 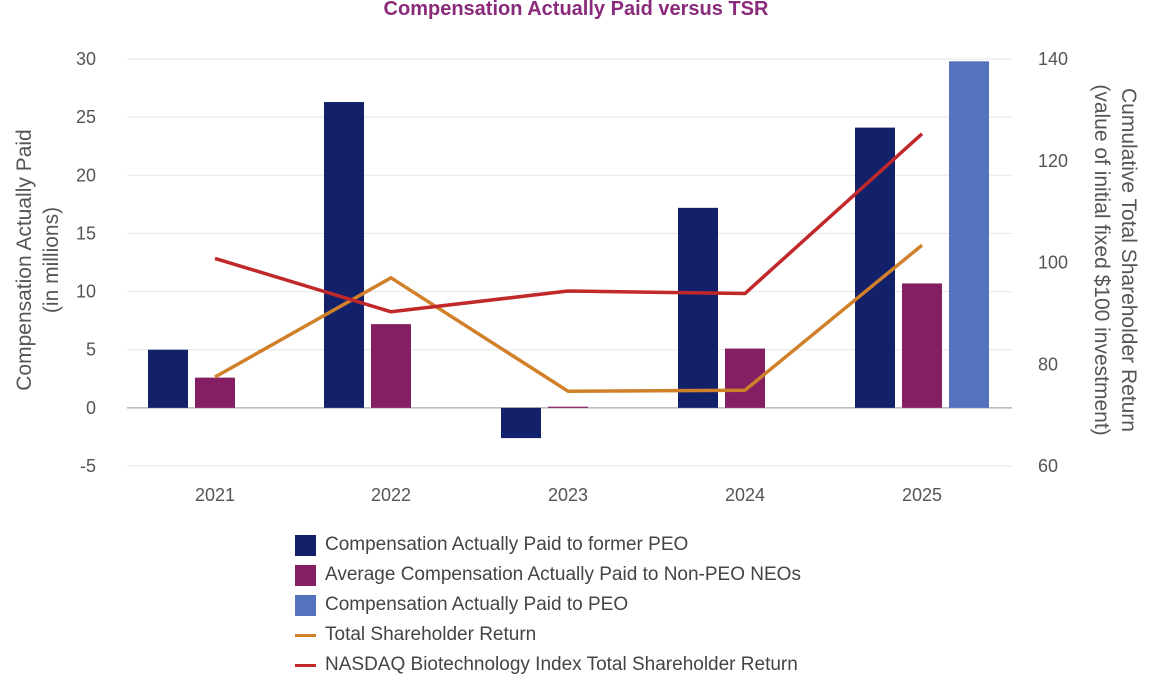 What do you see at coordinates (1101, 259) in the screenshot?
I see `y2-axis-title-line2: (value of initial fixed $100 investment)` at bounding box center [1101, 259].